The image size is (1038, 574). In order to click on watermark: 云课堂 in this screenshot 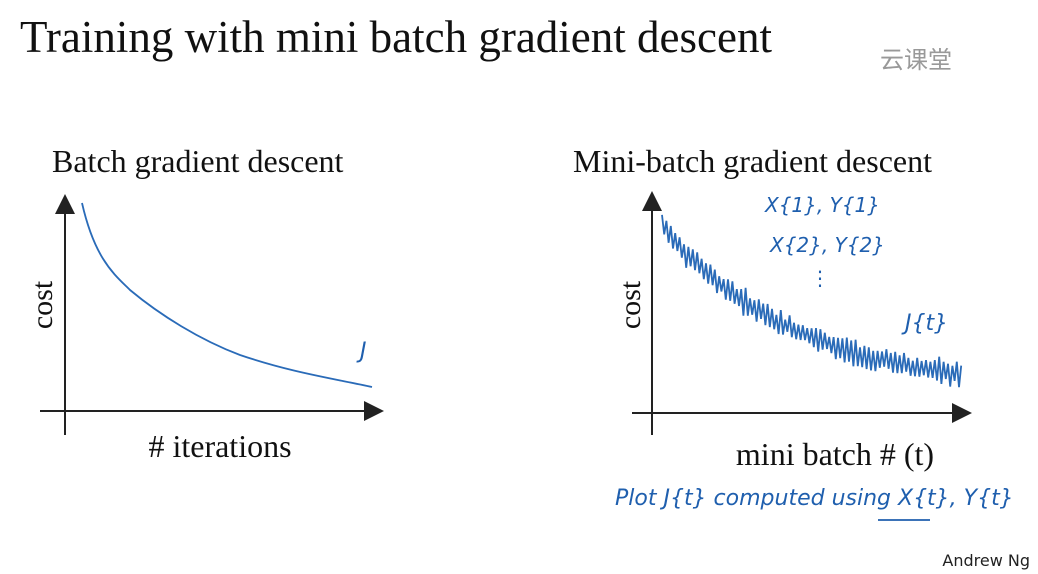, I will do `click(916, 60)`.